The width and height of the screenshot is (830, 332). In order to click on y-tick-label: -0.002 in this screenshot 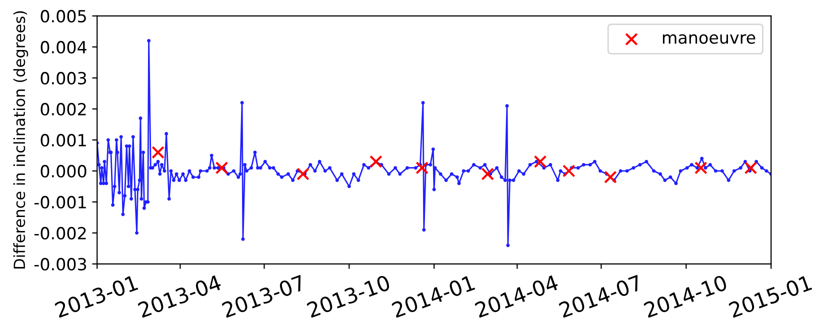, I will do `click(60, 233)`.